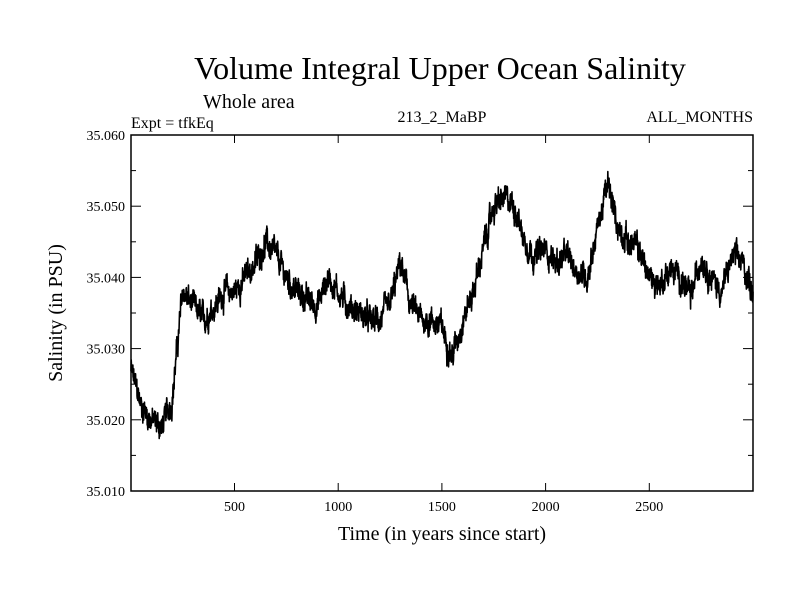  What do you see at coordinates (442, 534) in the screenshot?
I see `x-axis-title: Time (in years since start)` at bounding box center [442, 534].